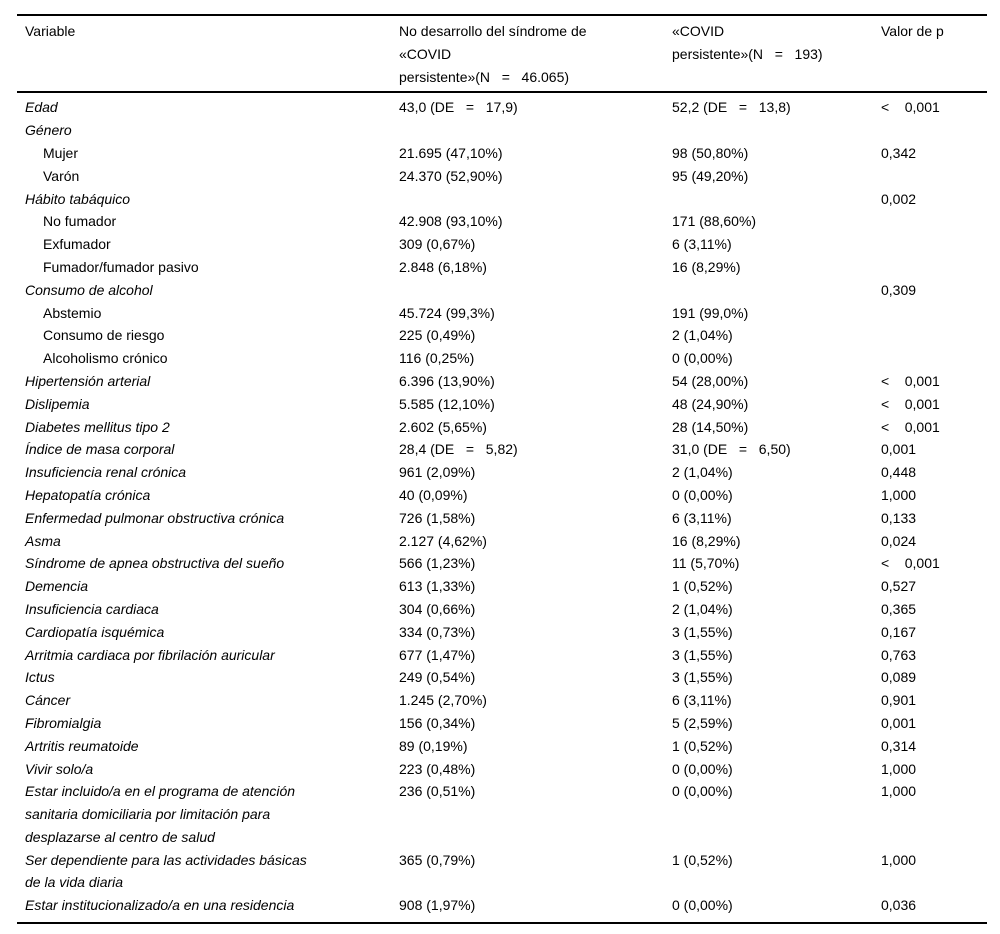 The height and width of the screenshot is (934, 1000). I want to click on p-value-cell: 0,089, so click(899, 677).